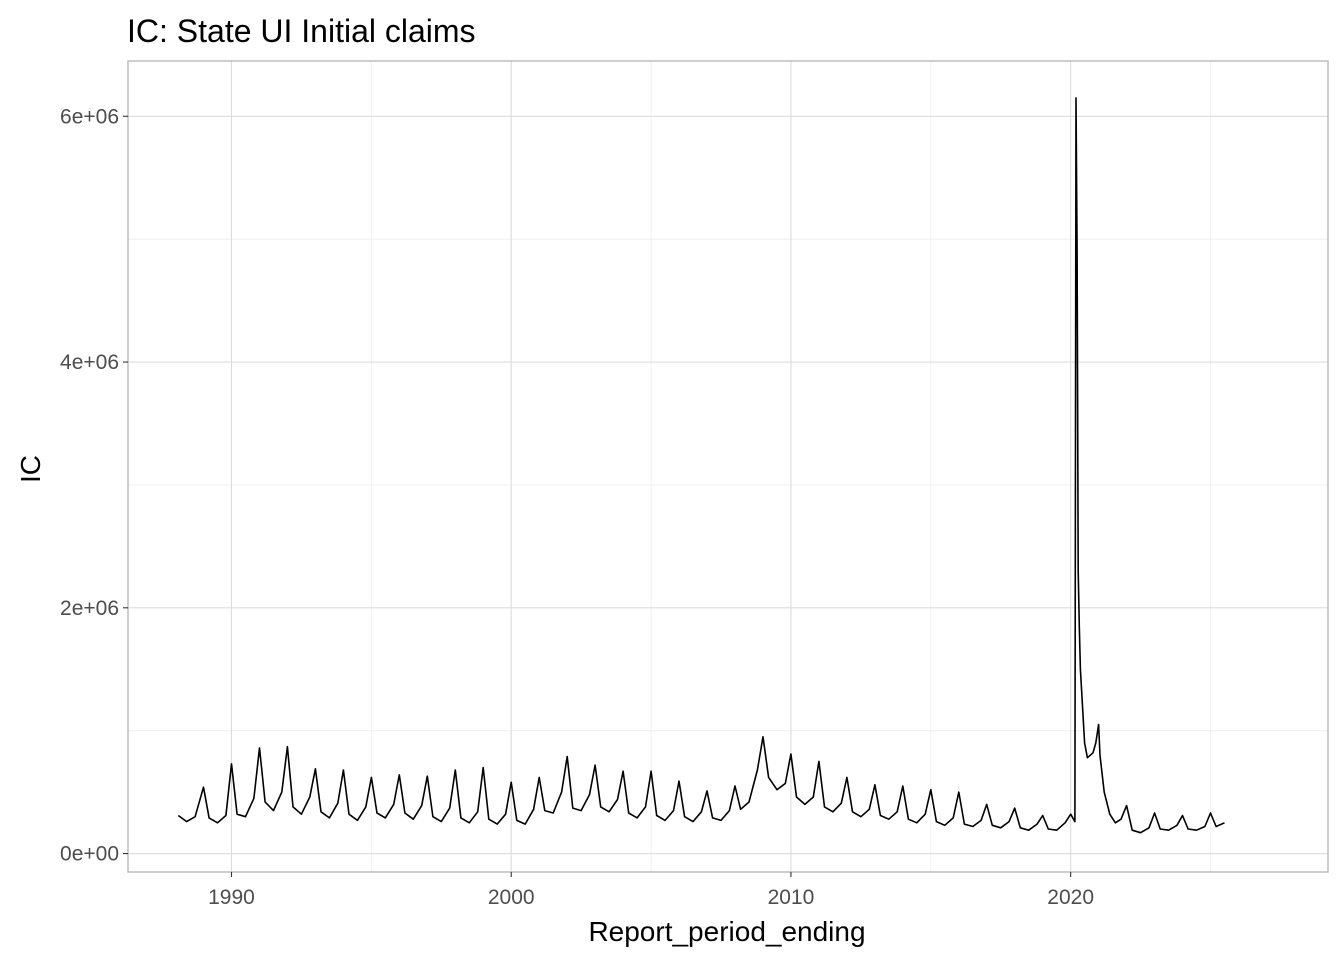 The height and width of the screenshot is (960, 1344). What do you see at coordinates (1070, 897) in the screenshot?
I see `x-tick-label: 2020` at bounding box center [1070, 897].